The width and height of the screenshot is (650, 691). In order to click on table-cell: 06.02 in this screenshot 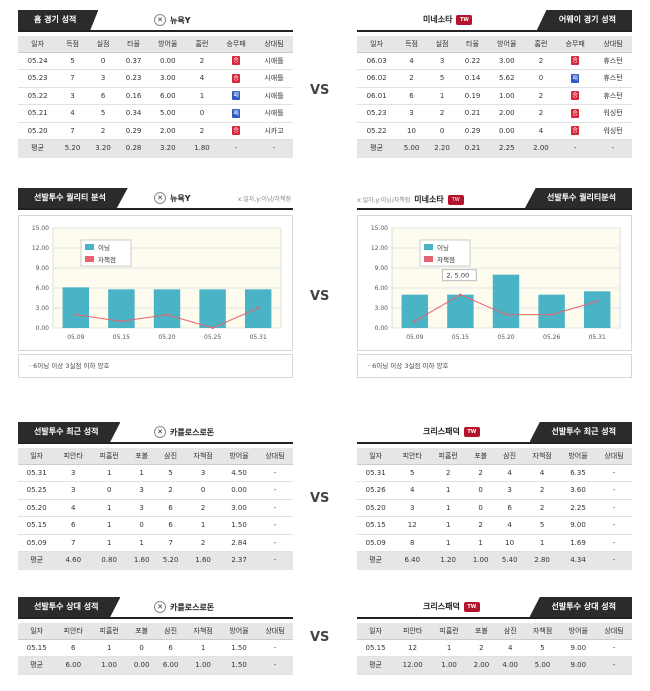, I will do `click(377, 78)`.